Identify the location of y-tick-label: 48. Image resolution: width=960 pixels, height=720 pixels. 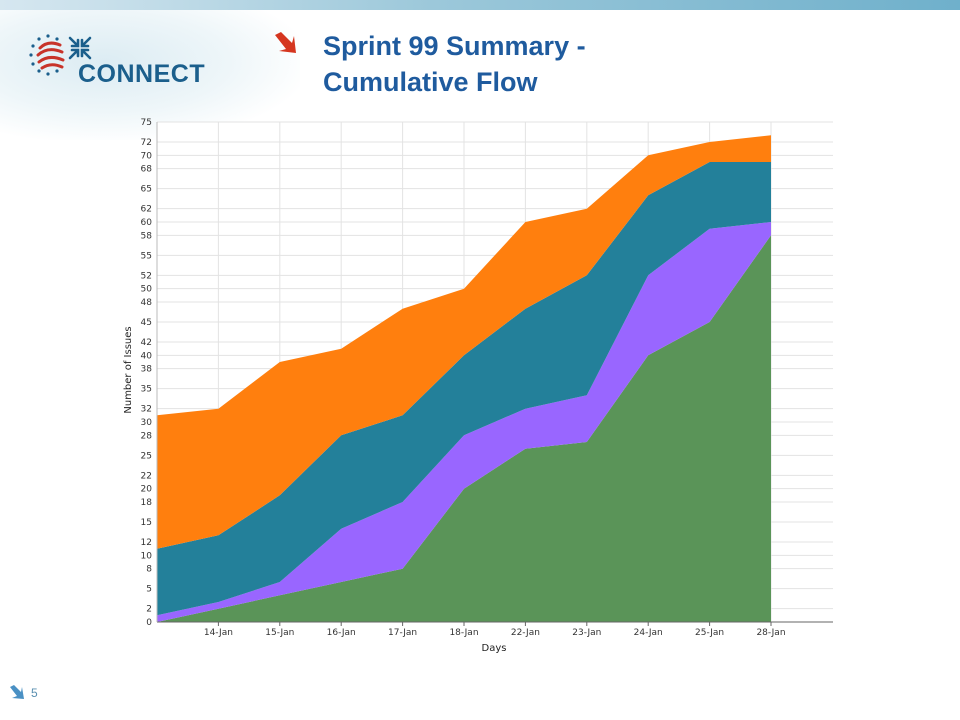
(147, 303).